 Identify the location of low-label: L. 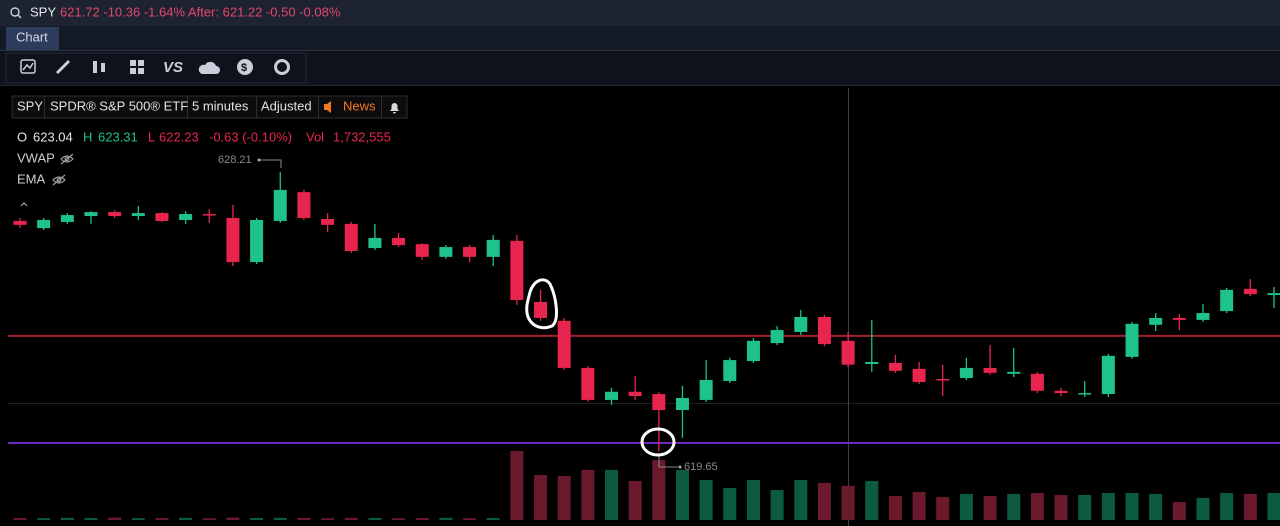
(151, 136).